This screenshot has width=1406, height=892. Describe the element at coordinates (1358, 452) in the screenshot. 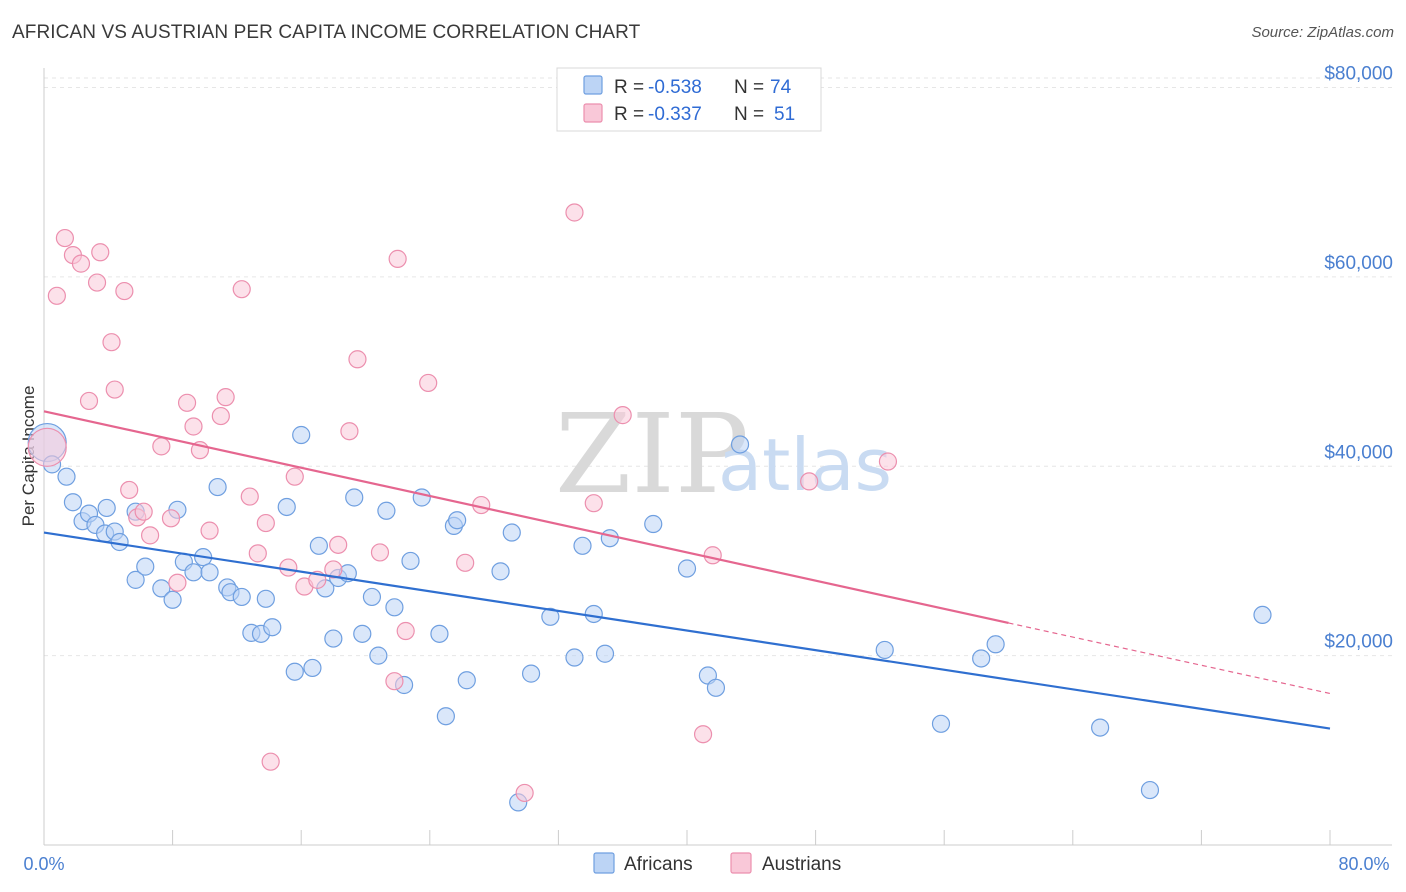

I see `y-tick-label: $40,000` at that location.